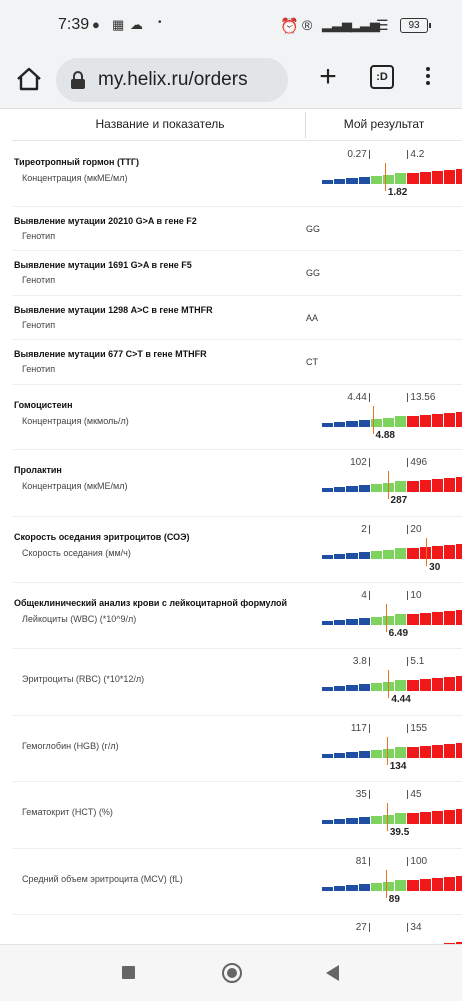 This screenshot has height=1001, width=462. I want to click on row-title: Выявление мутации 677 C>T в гене MTHFR, so click(110, 354).